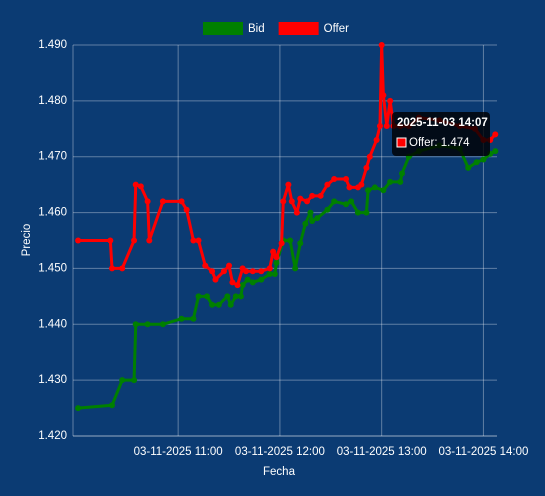 This screenshot has height=496, width=545. I want to click on y-tick-label: 1.460, so click(52, 213).